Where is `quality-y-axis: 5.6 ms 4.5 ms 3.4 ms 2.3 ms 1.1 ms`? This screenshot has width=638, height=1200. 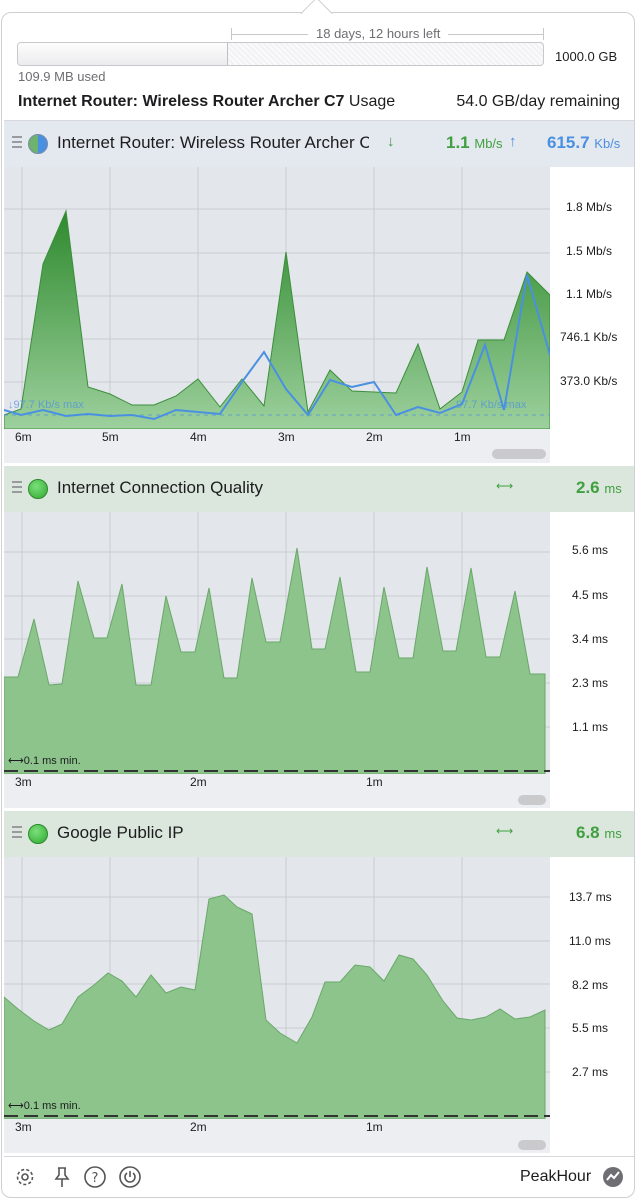
quality-y-axis: 5.6 ms 4.5 ms 3.4 ms 2.3 ms 1.1 ms is located at coordinates (592, 643).